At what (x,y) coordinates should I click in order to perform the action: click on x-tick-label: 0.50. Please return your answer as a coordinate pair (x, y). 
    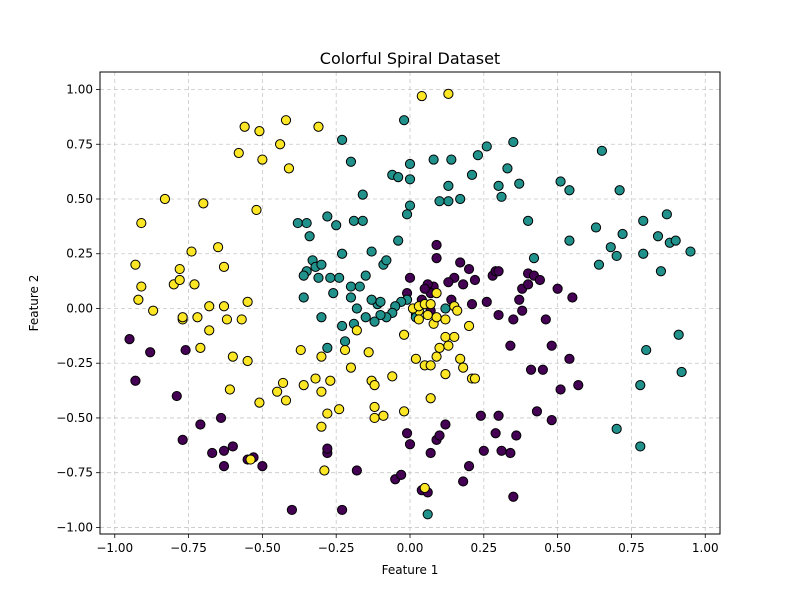
    Looking at the image, I should click on (557, 548).